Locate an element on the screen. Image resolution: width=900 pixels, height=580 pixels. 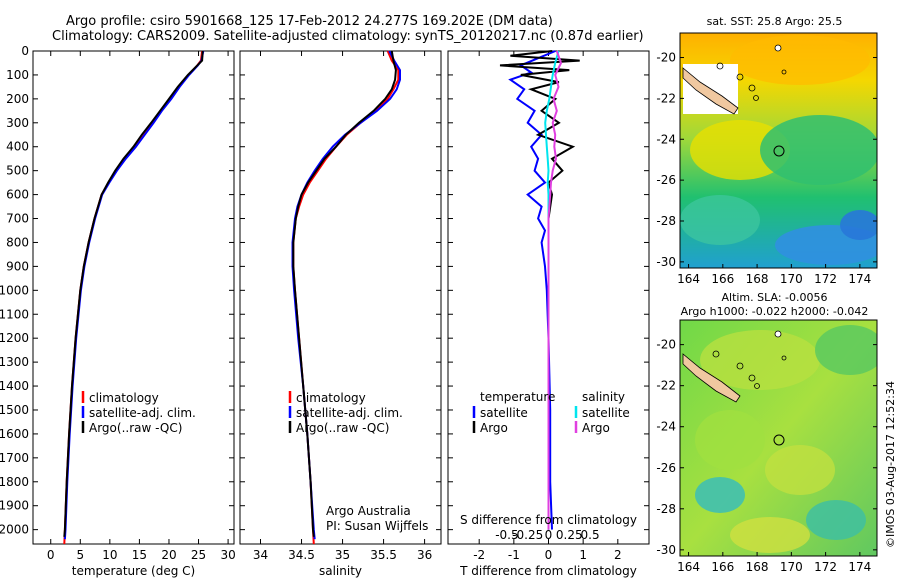
y-tick-label: 1000 is located at coordinates (14, 290).